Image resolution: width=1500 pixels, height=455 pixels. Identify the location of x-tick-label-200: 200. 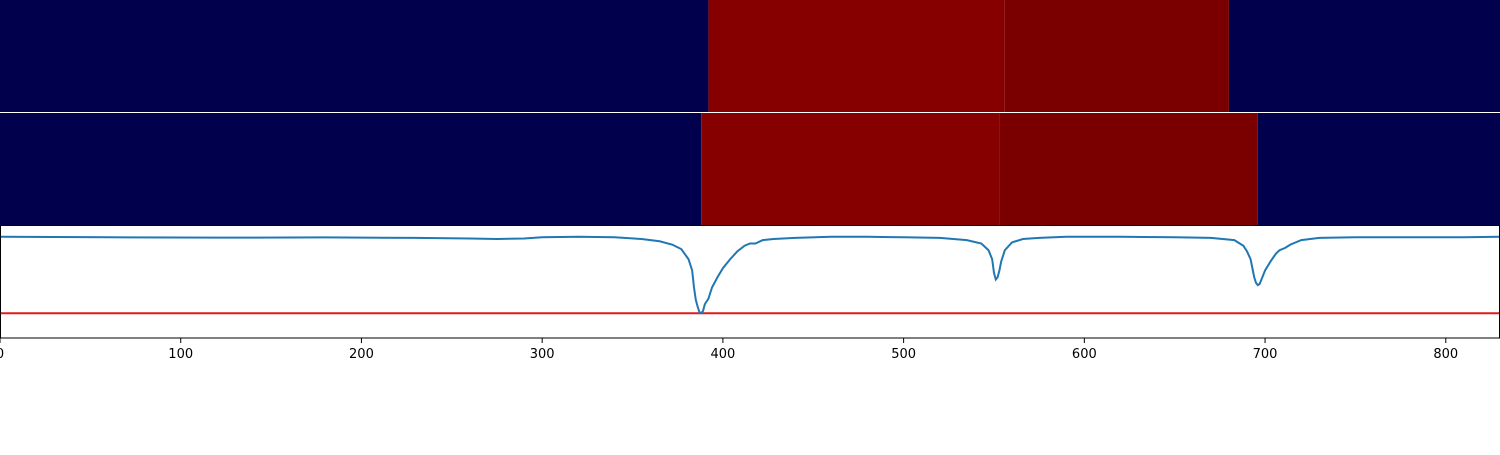
(361, 354).